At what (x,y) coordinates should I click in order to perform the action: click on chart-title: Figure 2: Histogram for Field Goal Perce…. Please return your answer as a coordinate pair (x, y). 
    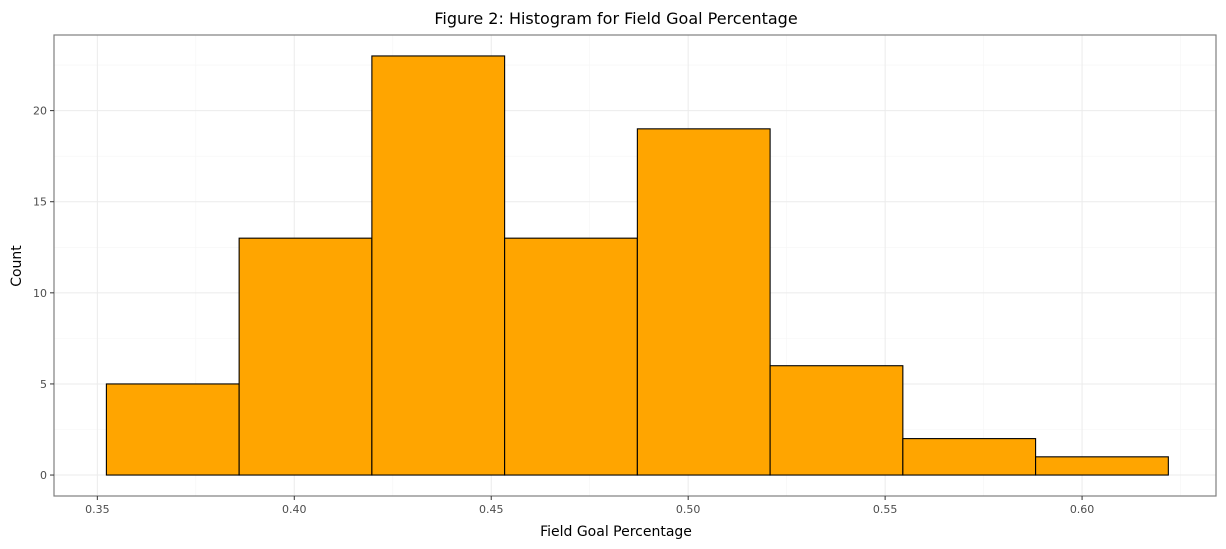
    Looking at the image, I should click on (615, 18).